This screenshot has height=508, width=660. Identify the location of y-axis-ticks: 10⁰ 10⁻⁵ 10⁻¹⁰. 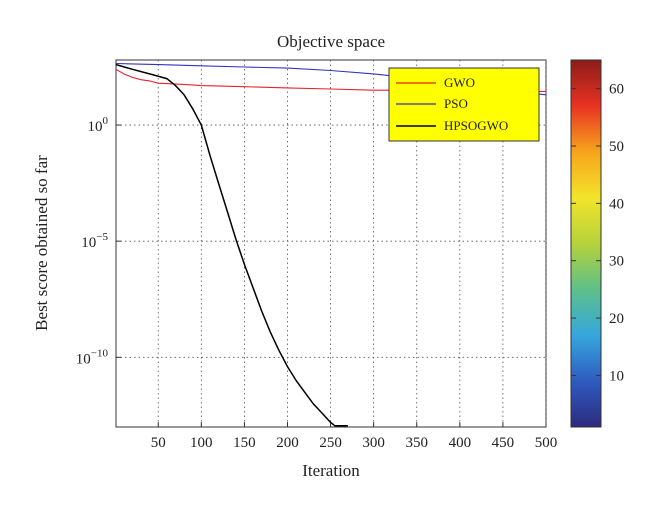
(98, 241).